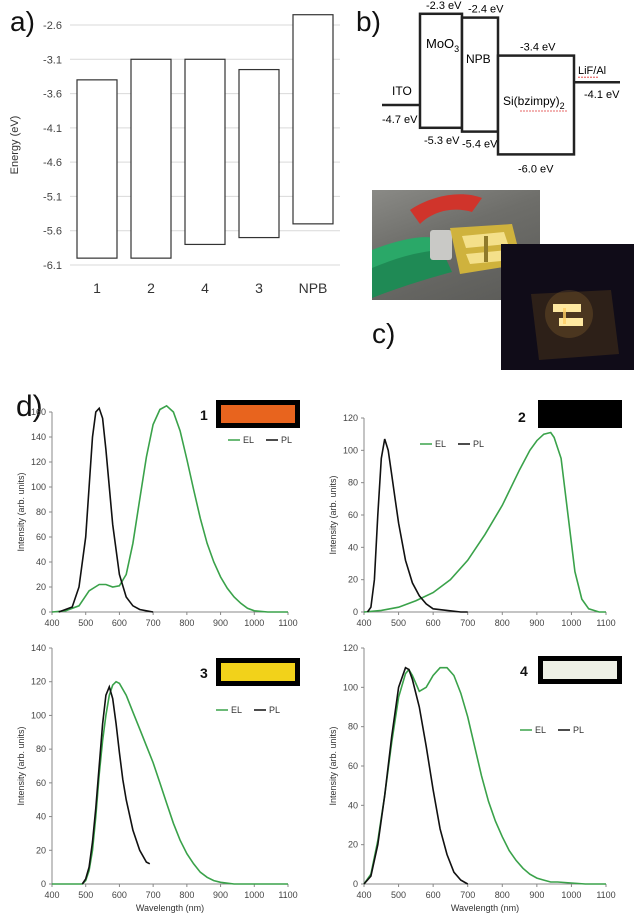  What do you see at coordinates (52, 232) in the screenshot?
I see `y-tick-label: -5.6` at bounding box center [52, 232].